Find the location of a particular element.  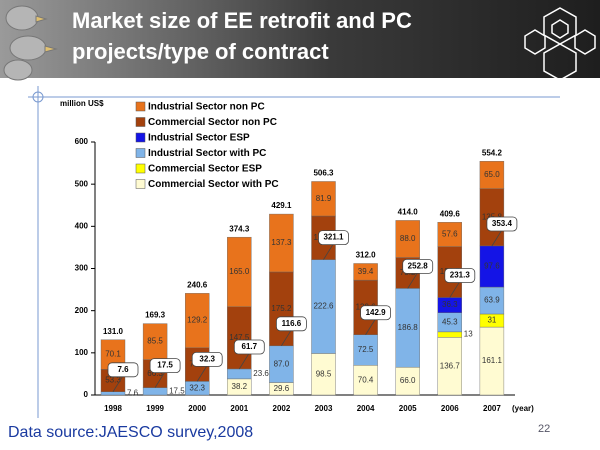

total-label: 414.0 is located at coordinates (408, 212).